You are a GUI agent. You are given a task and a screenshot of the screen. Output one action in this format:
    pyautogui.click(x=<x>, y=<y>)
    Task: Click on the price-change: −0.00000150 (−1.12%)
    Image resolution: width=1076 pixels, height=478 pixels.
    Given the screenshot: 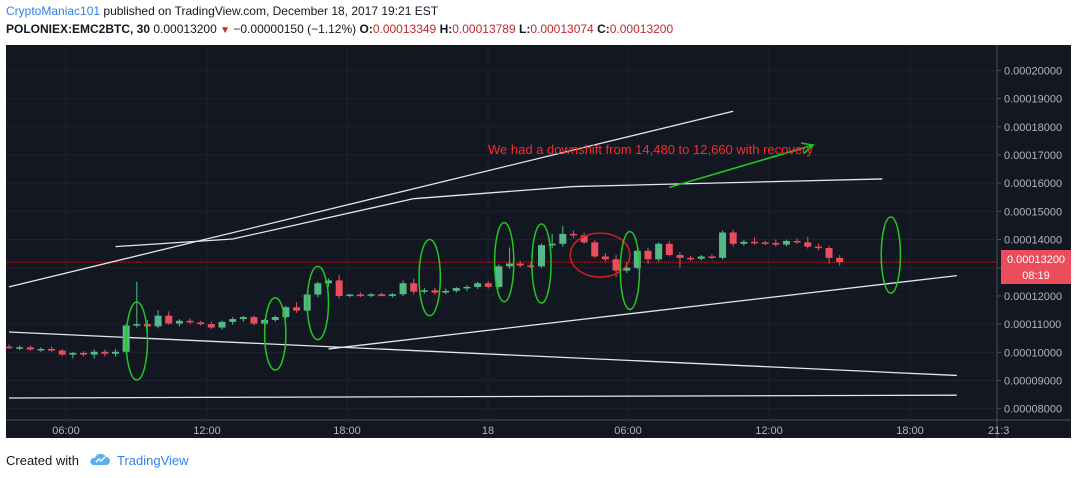 What is the action you would take?
    pyautogui.click(x=295, y=29)
    